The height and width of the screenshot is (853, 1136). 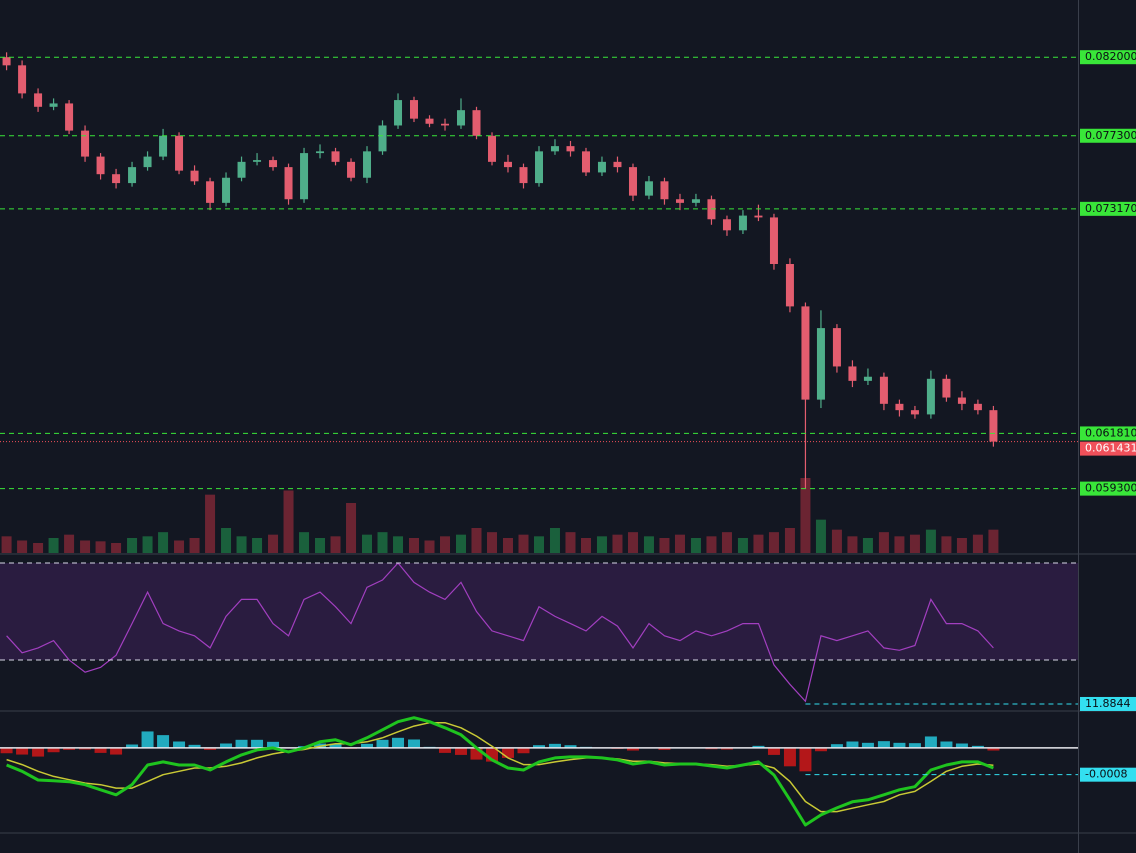 I want to click on macd-line, so click(x=500, y=771).